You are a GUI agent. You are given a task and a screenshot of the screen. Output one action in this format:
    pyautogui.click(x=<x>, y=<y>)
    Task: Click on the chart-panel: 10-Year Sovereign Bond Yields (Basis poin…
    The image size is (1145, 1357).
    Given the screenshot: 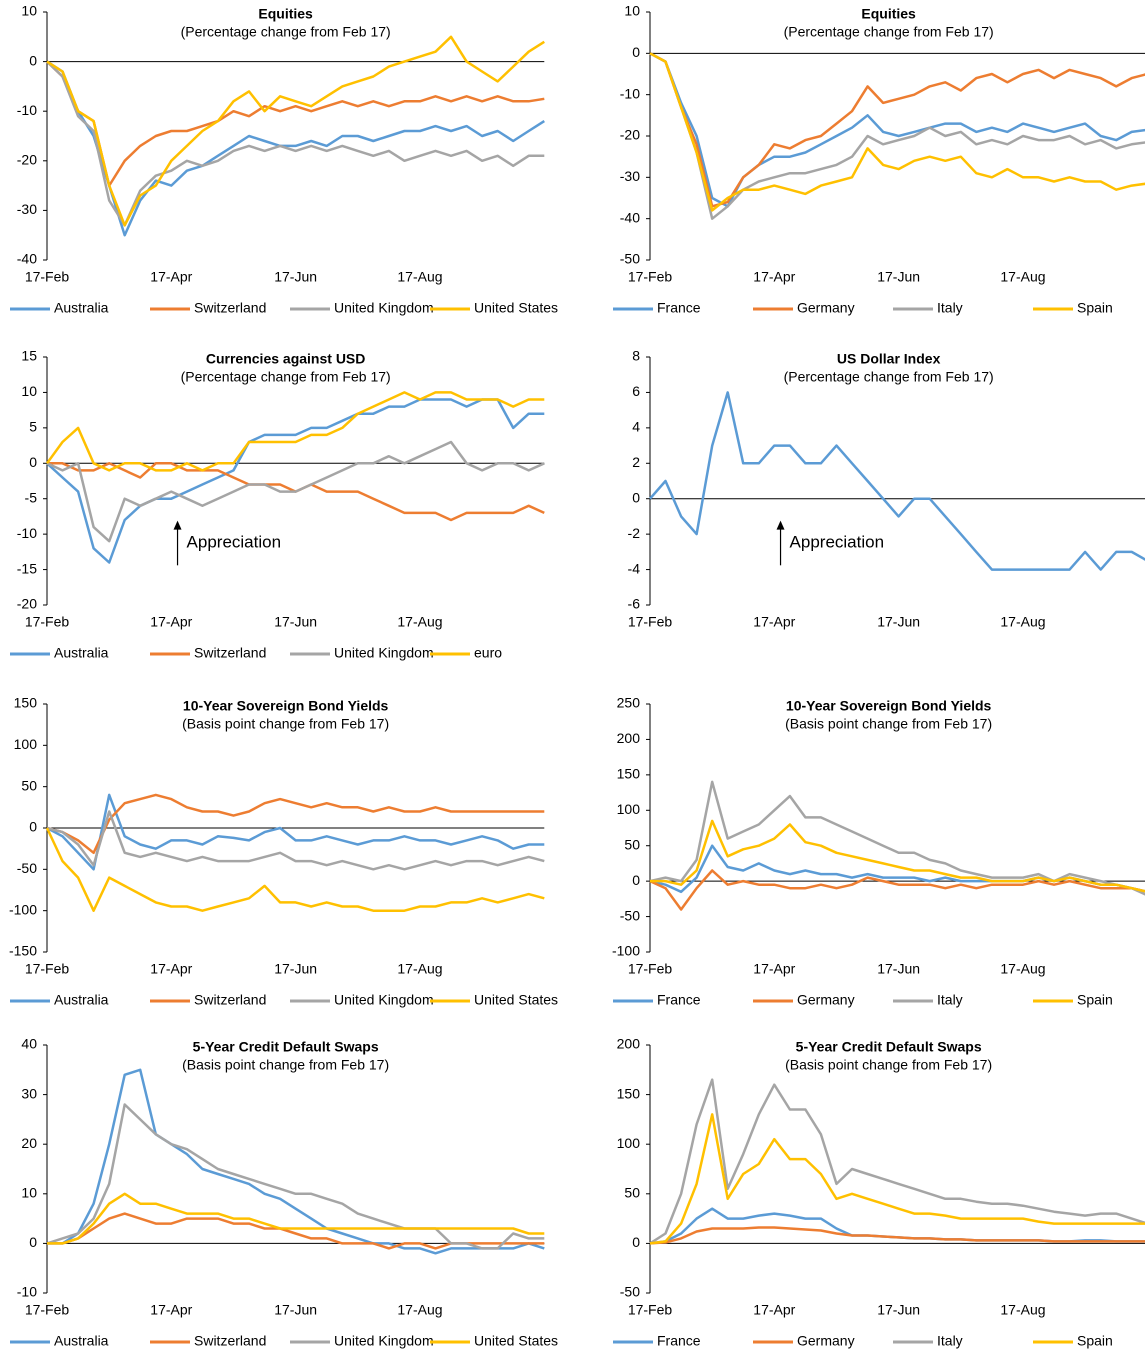 What is the action you would take?
    pyautogui.click(x=878, y=851)
    